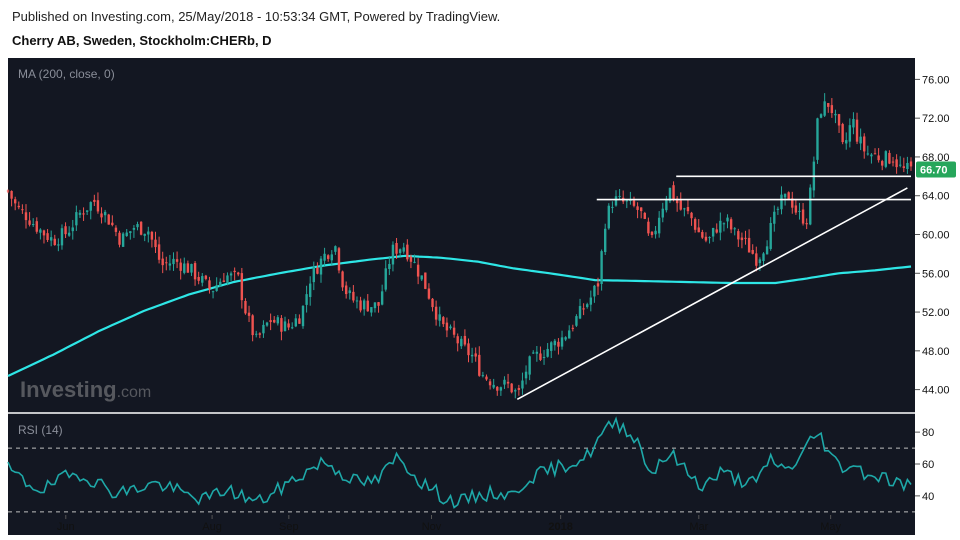 This screenshot has height=540, width=960. Describe the element at coordinates (936, 197) in the screenshot. I see `price-tick-label: 64.00` at that location.